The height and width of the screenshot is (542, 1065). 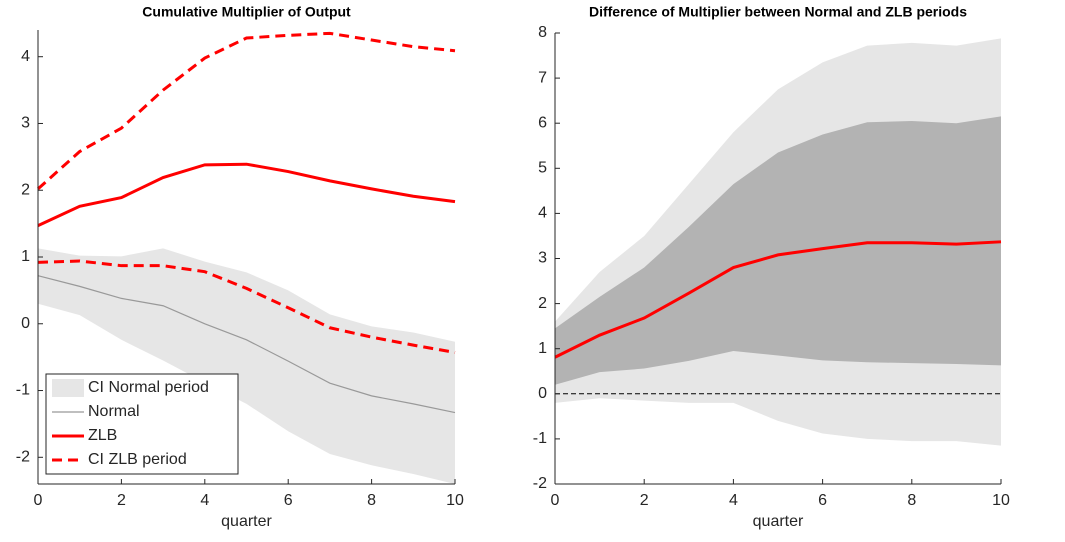 I want to click on y-tick-label: 8, so click(x=542, y=32).